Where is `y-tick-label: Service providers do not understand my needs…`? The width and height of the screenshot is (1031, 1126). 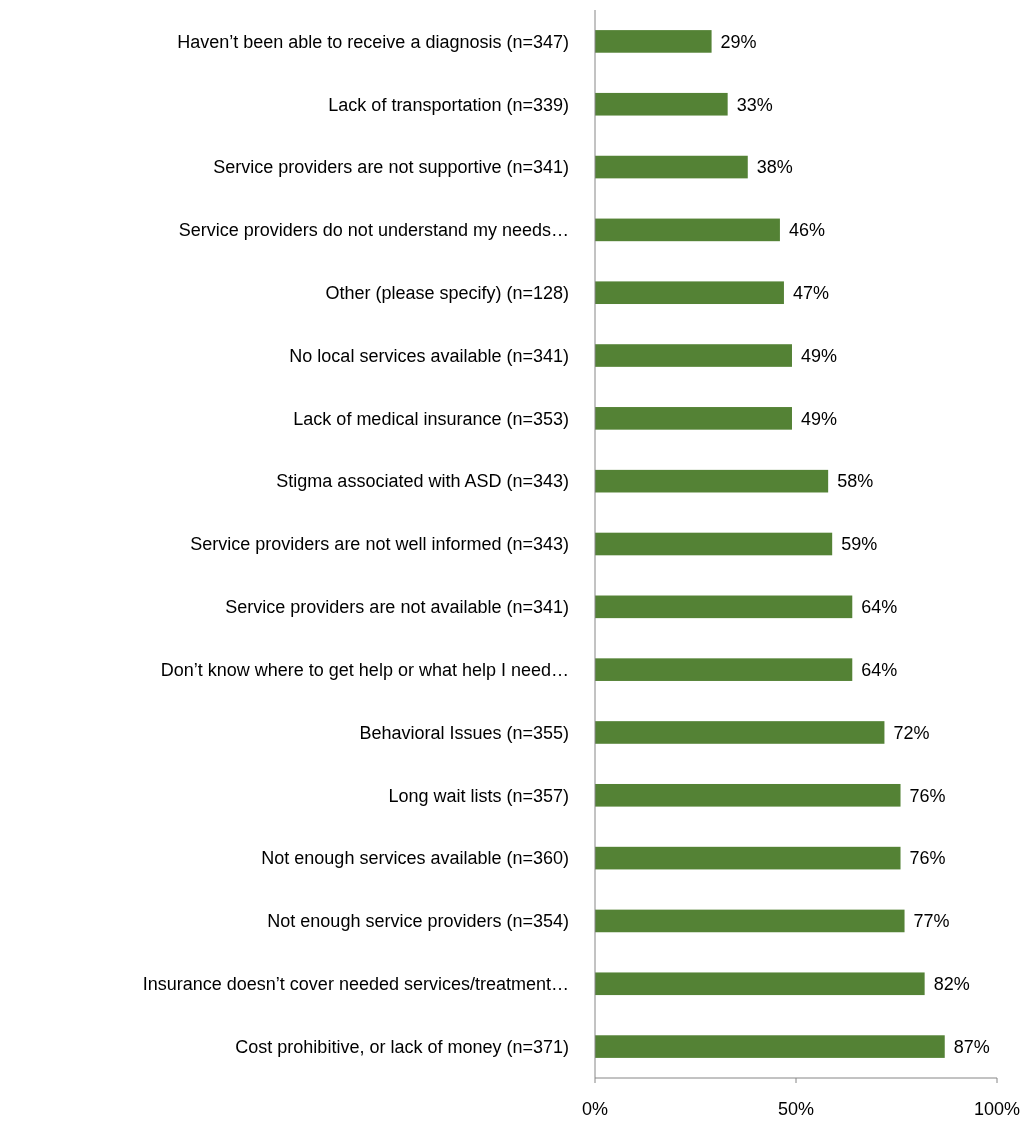 y-tick-label: Service providers do not understand my needs… is located at coordinates (373, 230).